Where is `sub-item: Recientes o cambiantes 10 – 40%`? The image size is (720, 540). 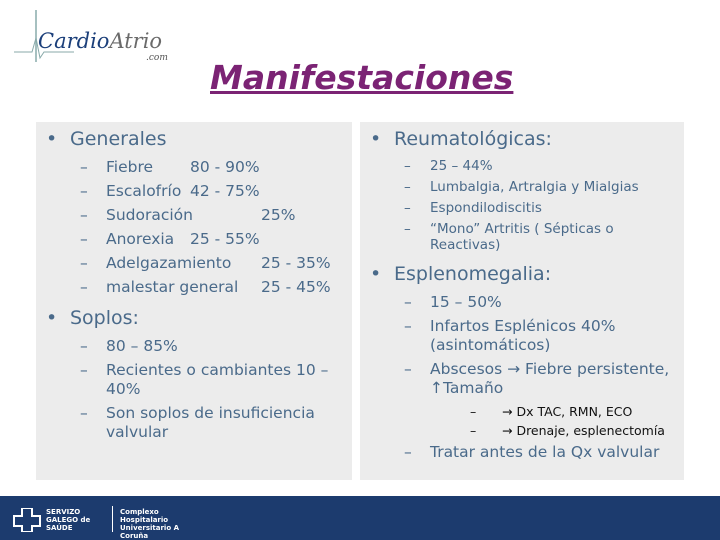 sub-item: Recientes o cambiantes 10 – 40% is located at coordinates (208, 380).